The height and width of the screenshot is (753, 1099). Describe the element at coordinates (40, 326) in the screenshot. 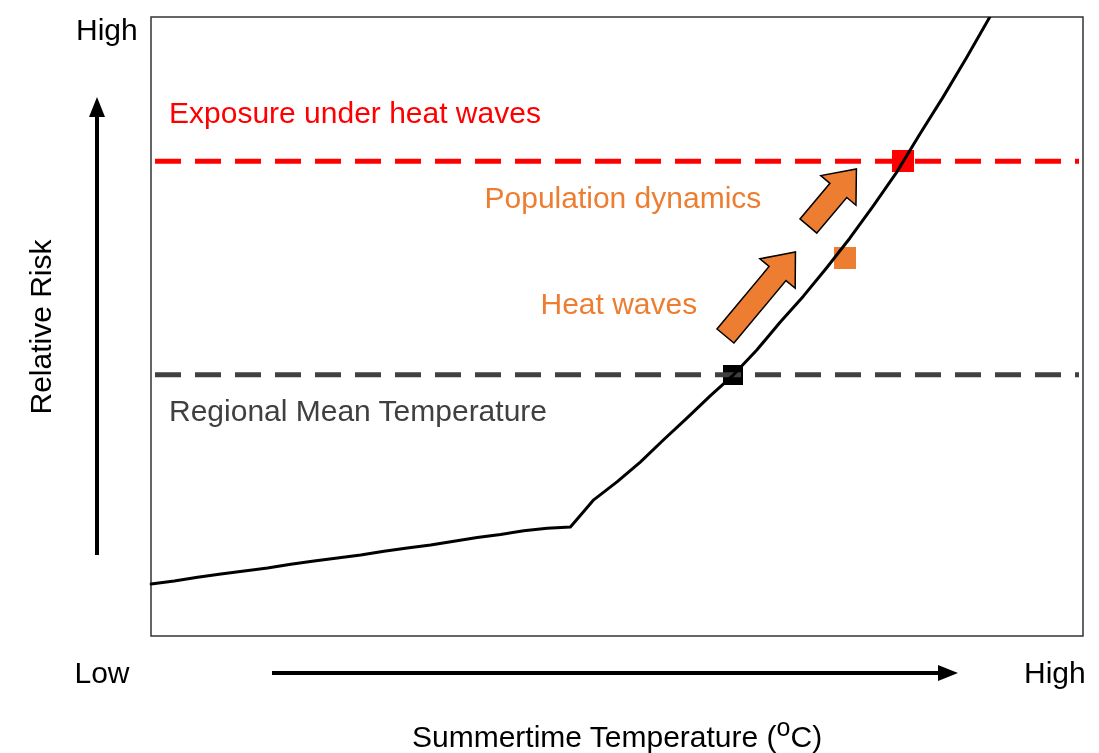

I see `y-axis-title: Relative Risk` at that location.